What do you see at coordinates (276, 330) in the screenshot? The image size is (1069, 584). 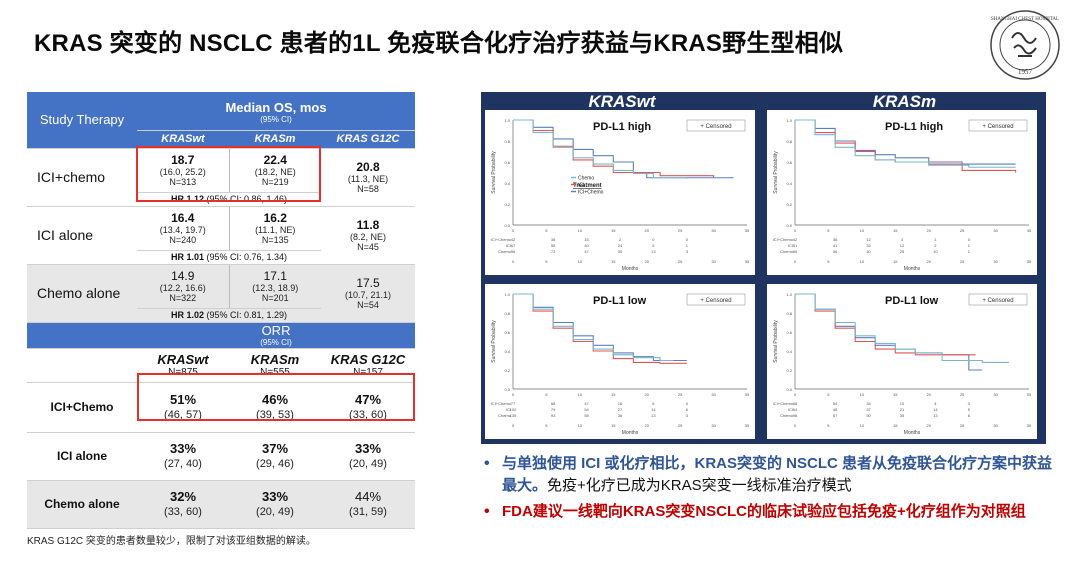 I see `orr-title: ORR` at bounding box center [276, 330].